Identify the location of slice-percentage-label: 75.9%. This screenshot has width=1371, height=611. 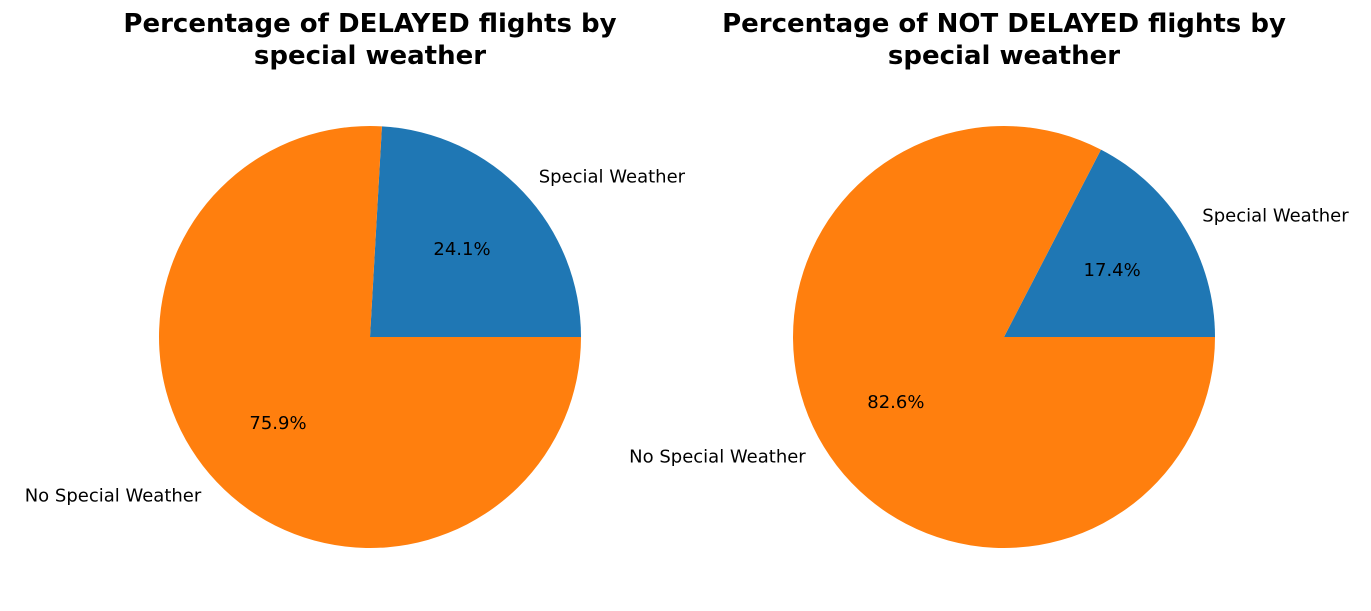
(277, 423).